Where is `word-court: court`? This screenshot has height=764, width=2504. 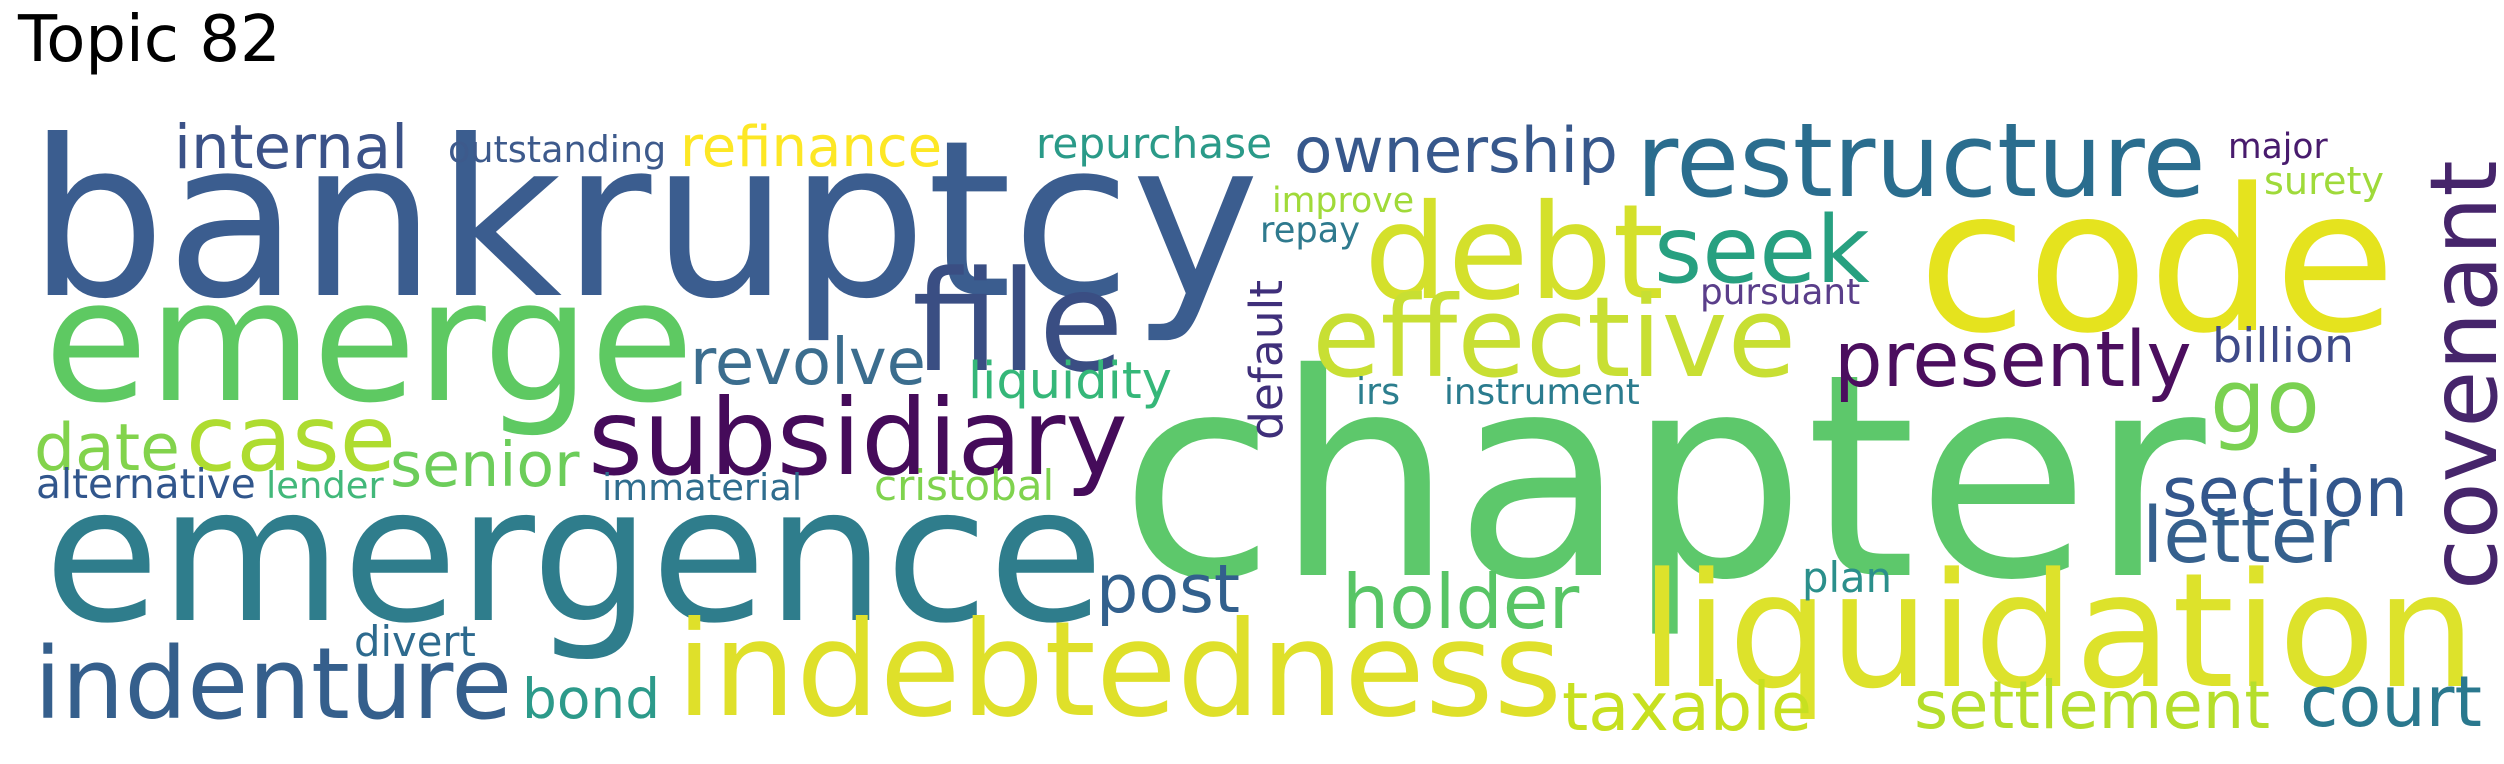
word-court: court is located at coordinates (2391, 702).